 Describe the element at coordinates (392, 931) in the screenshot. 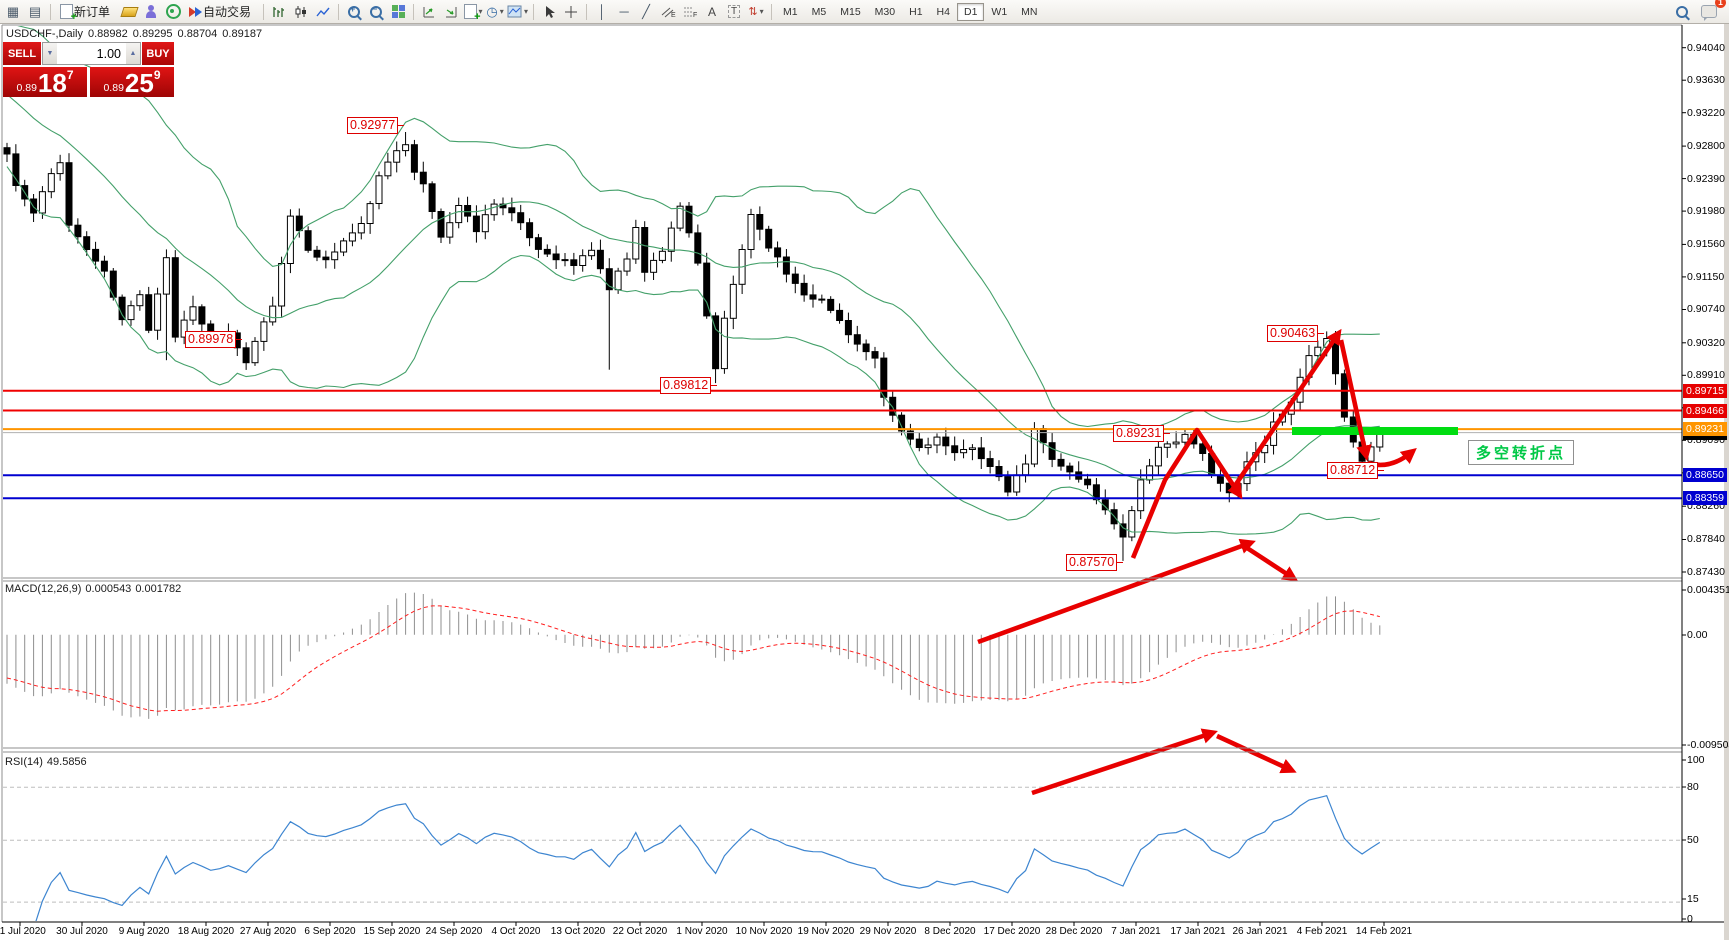

I see `date-tick: 15 Sep 2020` at that location.